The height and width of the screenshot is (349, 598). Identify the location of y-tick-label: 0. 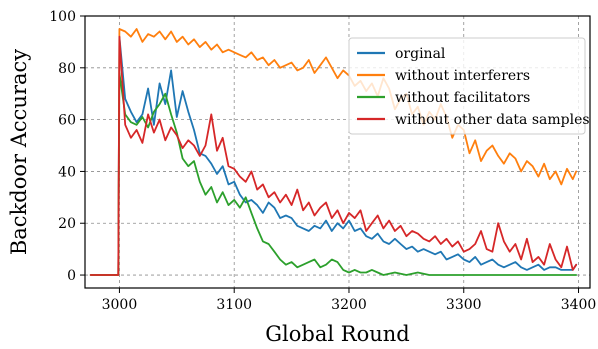
(71, 276).